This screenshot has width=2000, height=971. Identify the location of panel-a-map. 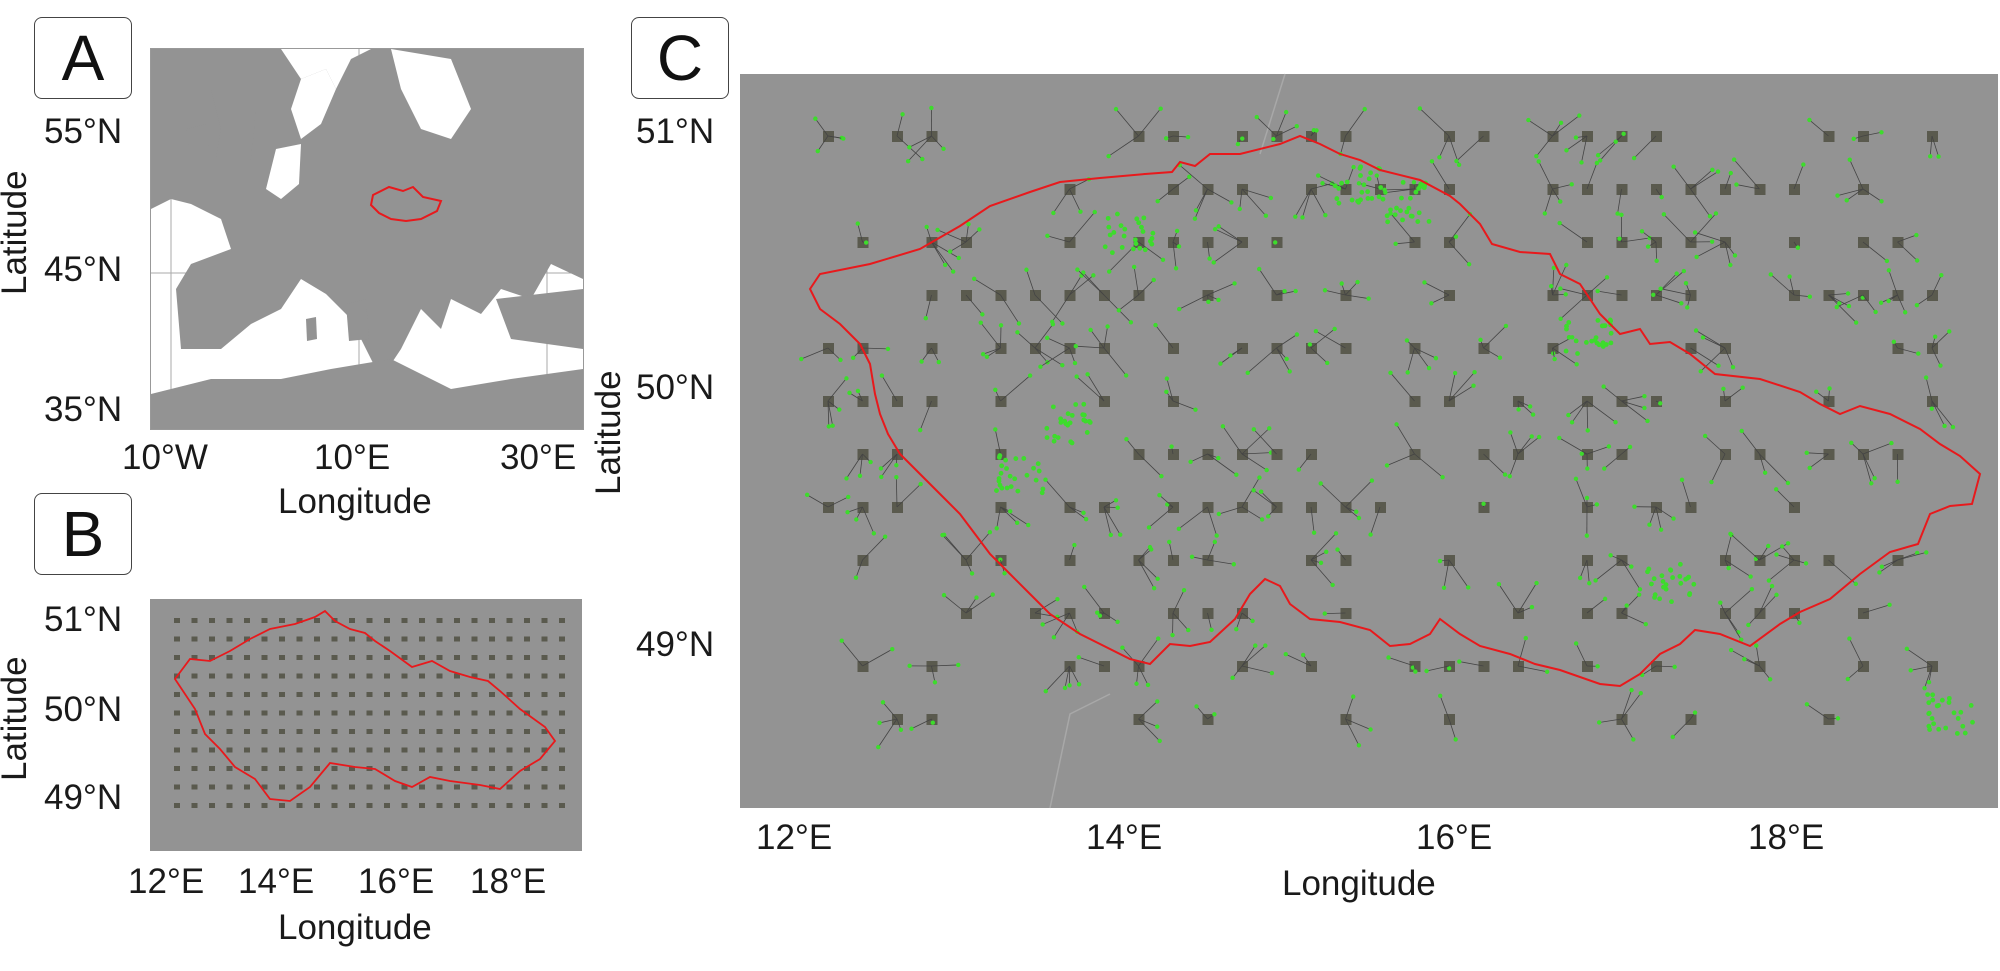
(367, 239).